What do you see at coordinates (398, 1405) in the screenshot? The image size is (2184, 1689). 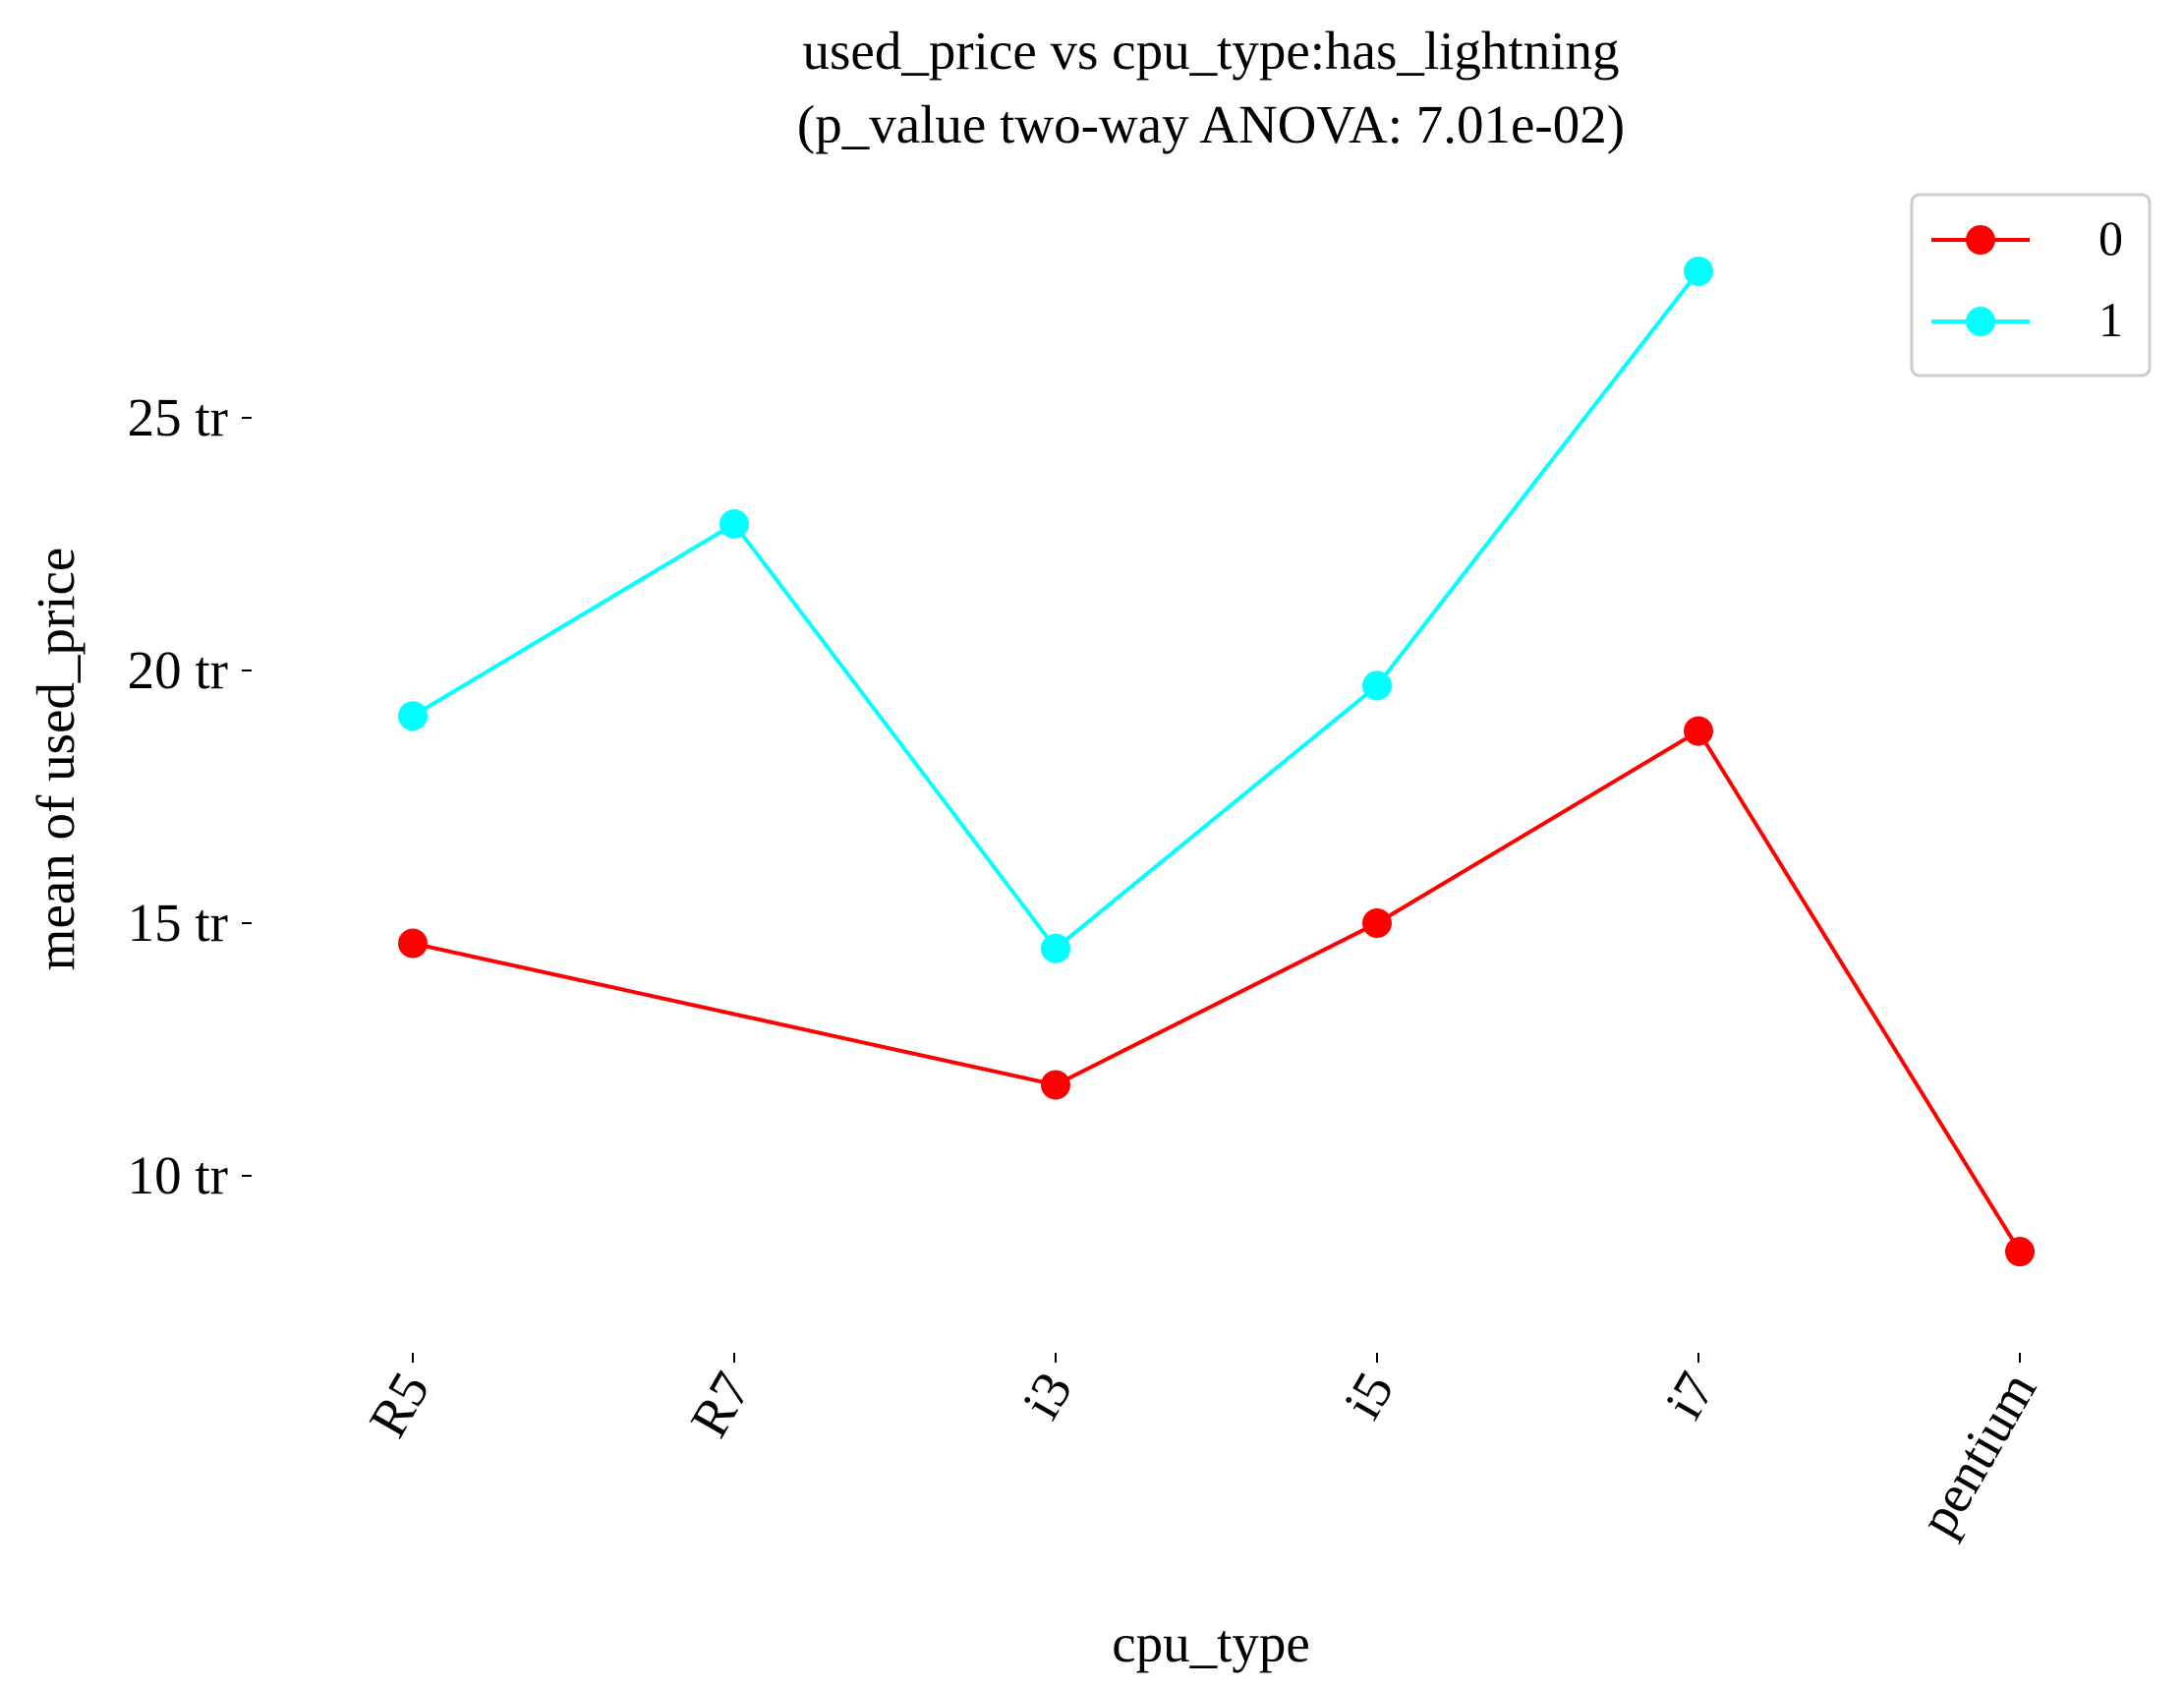 I see `x-tick-label: R5` at bounding box center [398, 1405].